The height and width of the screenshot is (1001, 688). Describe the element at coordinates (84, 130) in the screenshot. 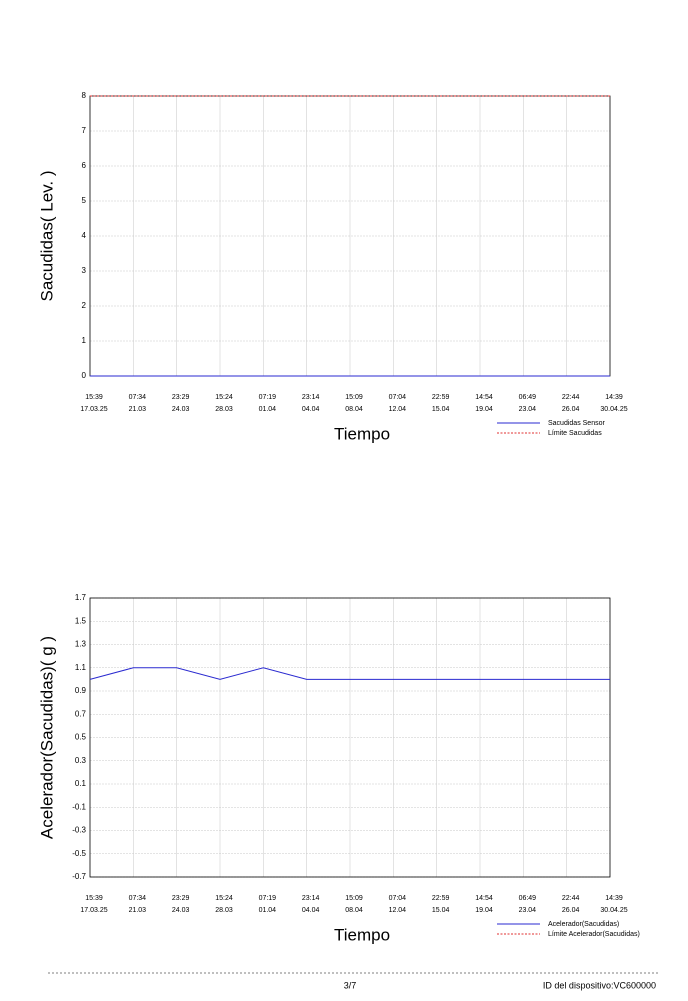

I see `y-tick-label: 7` at that location.